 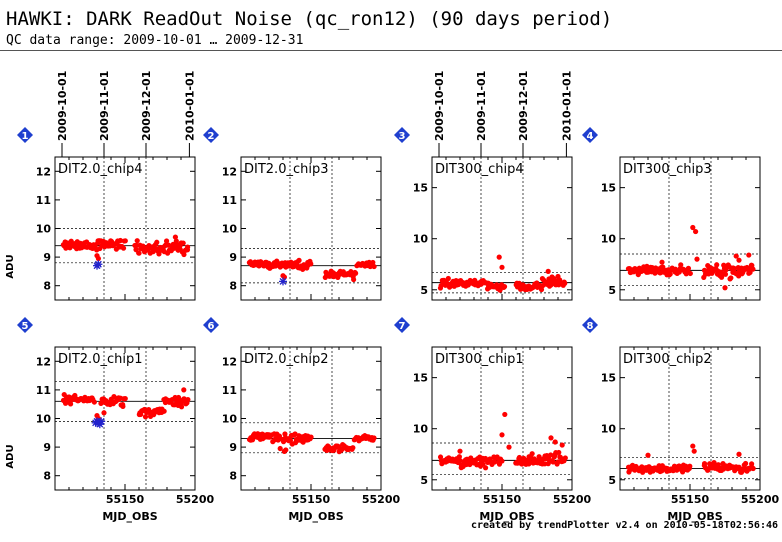 I want to click on outlier-stroke, so click(x=283, y=281).